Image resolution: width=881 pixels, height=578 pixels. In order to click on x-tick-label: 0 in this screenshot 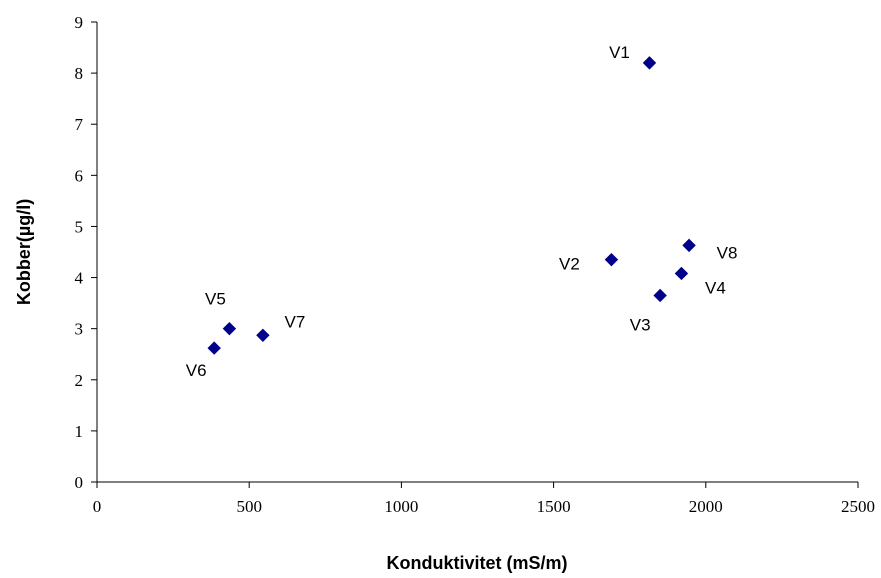, I will do `click(97, 506)`.